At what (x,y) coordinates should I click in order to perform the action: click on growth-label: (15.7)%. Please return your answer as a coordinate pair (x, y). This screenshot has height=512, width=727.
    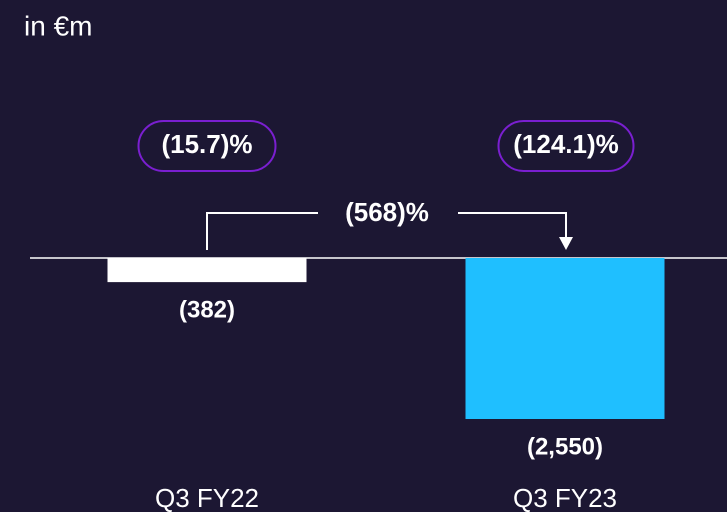
    Looking at the image, I should click on (206, 144).